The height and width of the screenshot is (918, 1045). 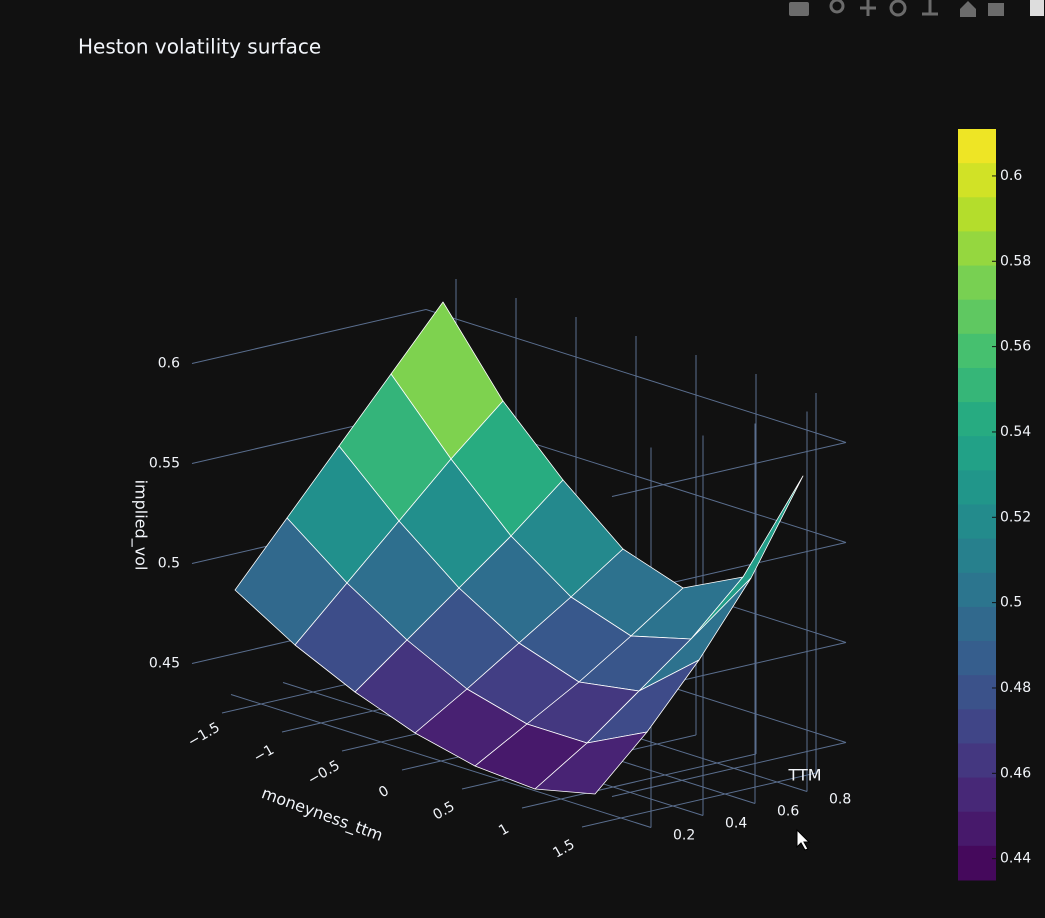 What do you see at coordinates (1037, 8) in the screenshot?
I see `toolbar-logo` at bounding box center [1037, 8].